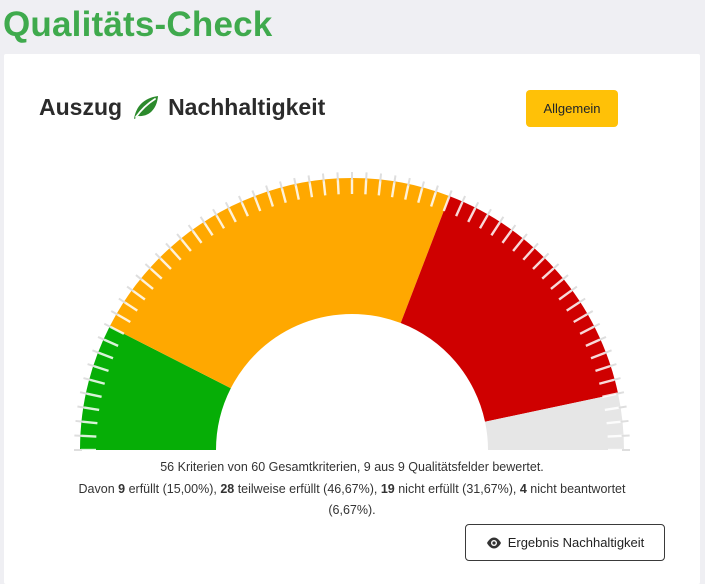  What do you see at coordinates (572, 108) in the screenshot?
I see `general-button: Allgemein` at bounding box center [572, 108].